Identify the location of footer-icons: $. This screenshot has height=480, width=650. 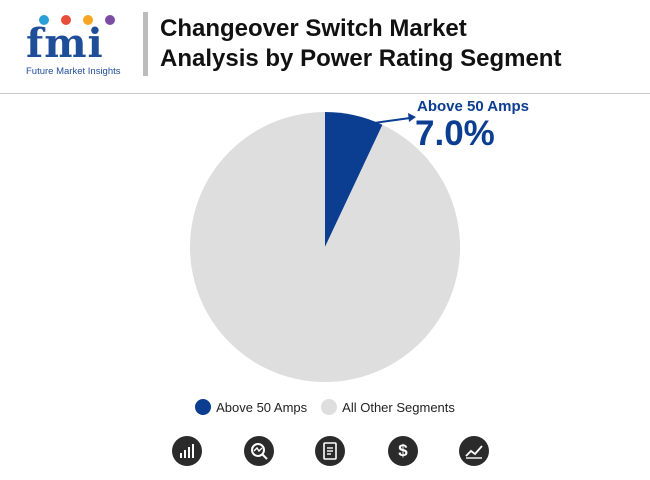
(325, 453).